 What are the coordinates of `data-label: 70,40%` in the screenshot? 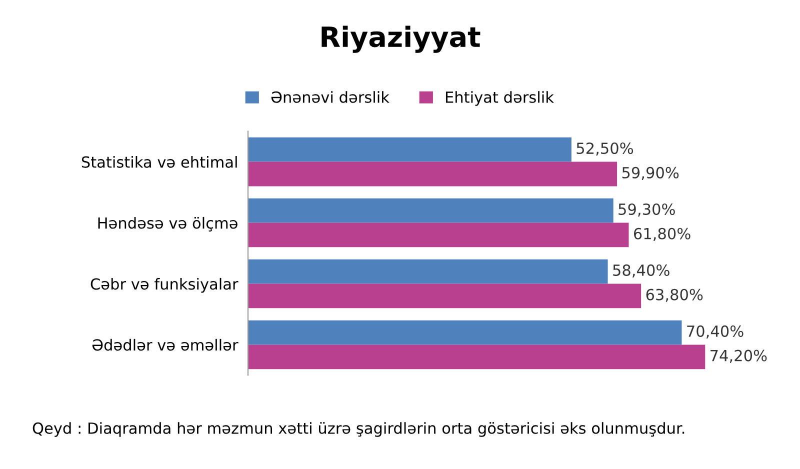 It's located at (715, 332).